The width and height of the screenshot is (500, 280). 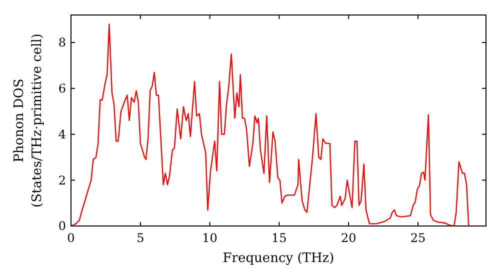 I want to click on y-tick-label: 0, so click(x=62, y=226).